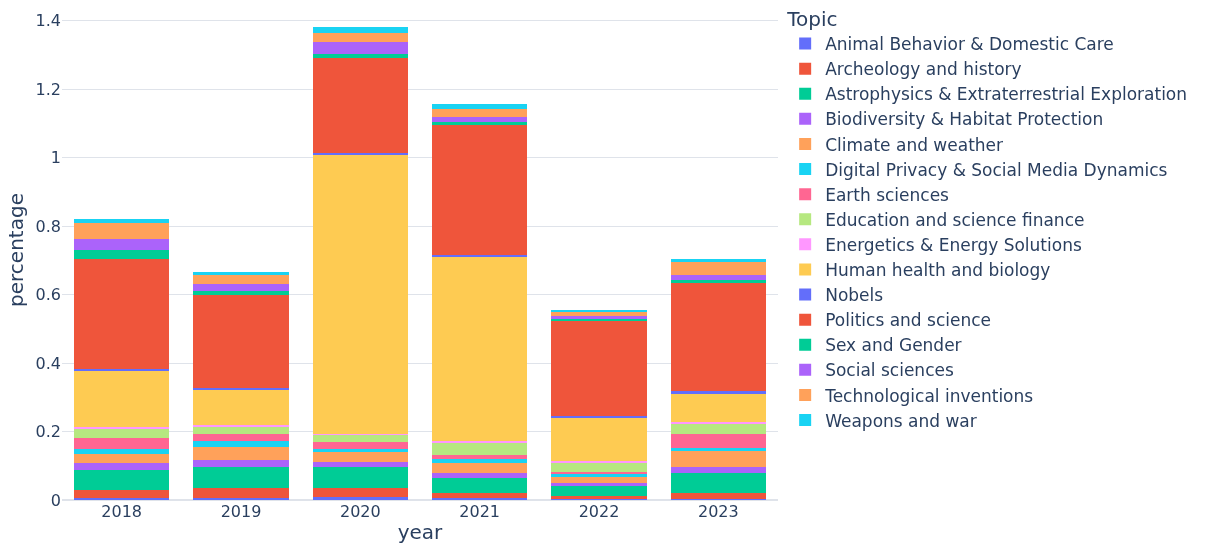 The height and width of the screenshot is (556, 1208). What do you see at coordinates (48, 21) in the screenshot?
I see `y-tick-label: 1.4` at bounding box center [48, 21].